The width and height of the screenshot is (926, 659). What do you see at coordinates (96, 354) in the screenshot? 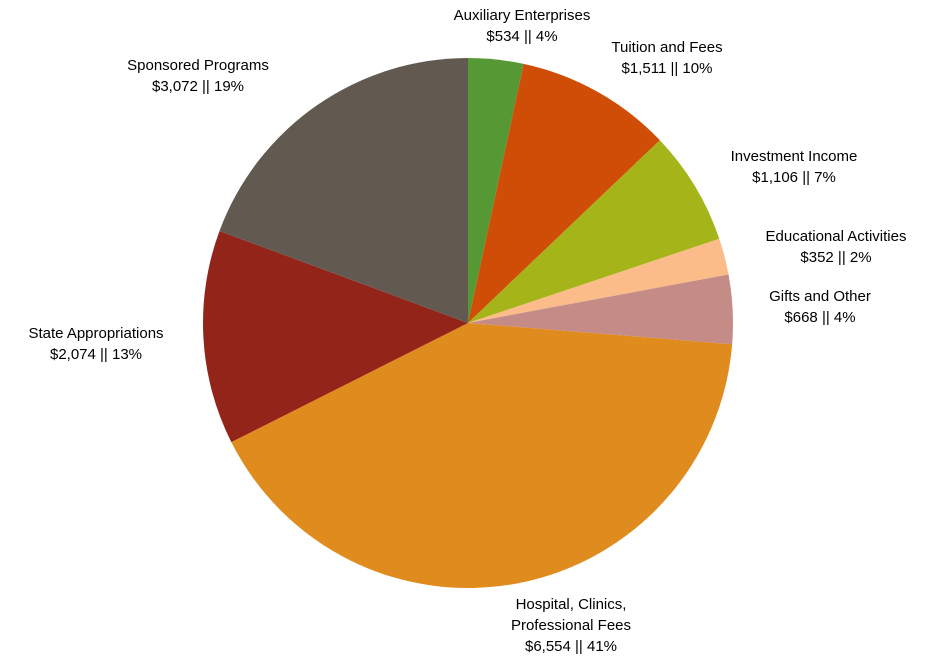
I see `value-label: $2,074 || 13%` at bounding box center [96, 354].